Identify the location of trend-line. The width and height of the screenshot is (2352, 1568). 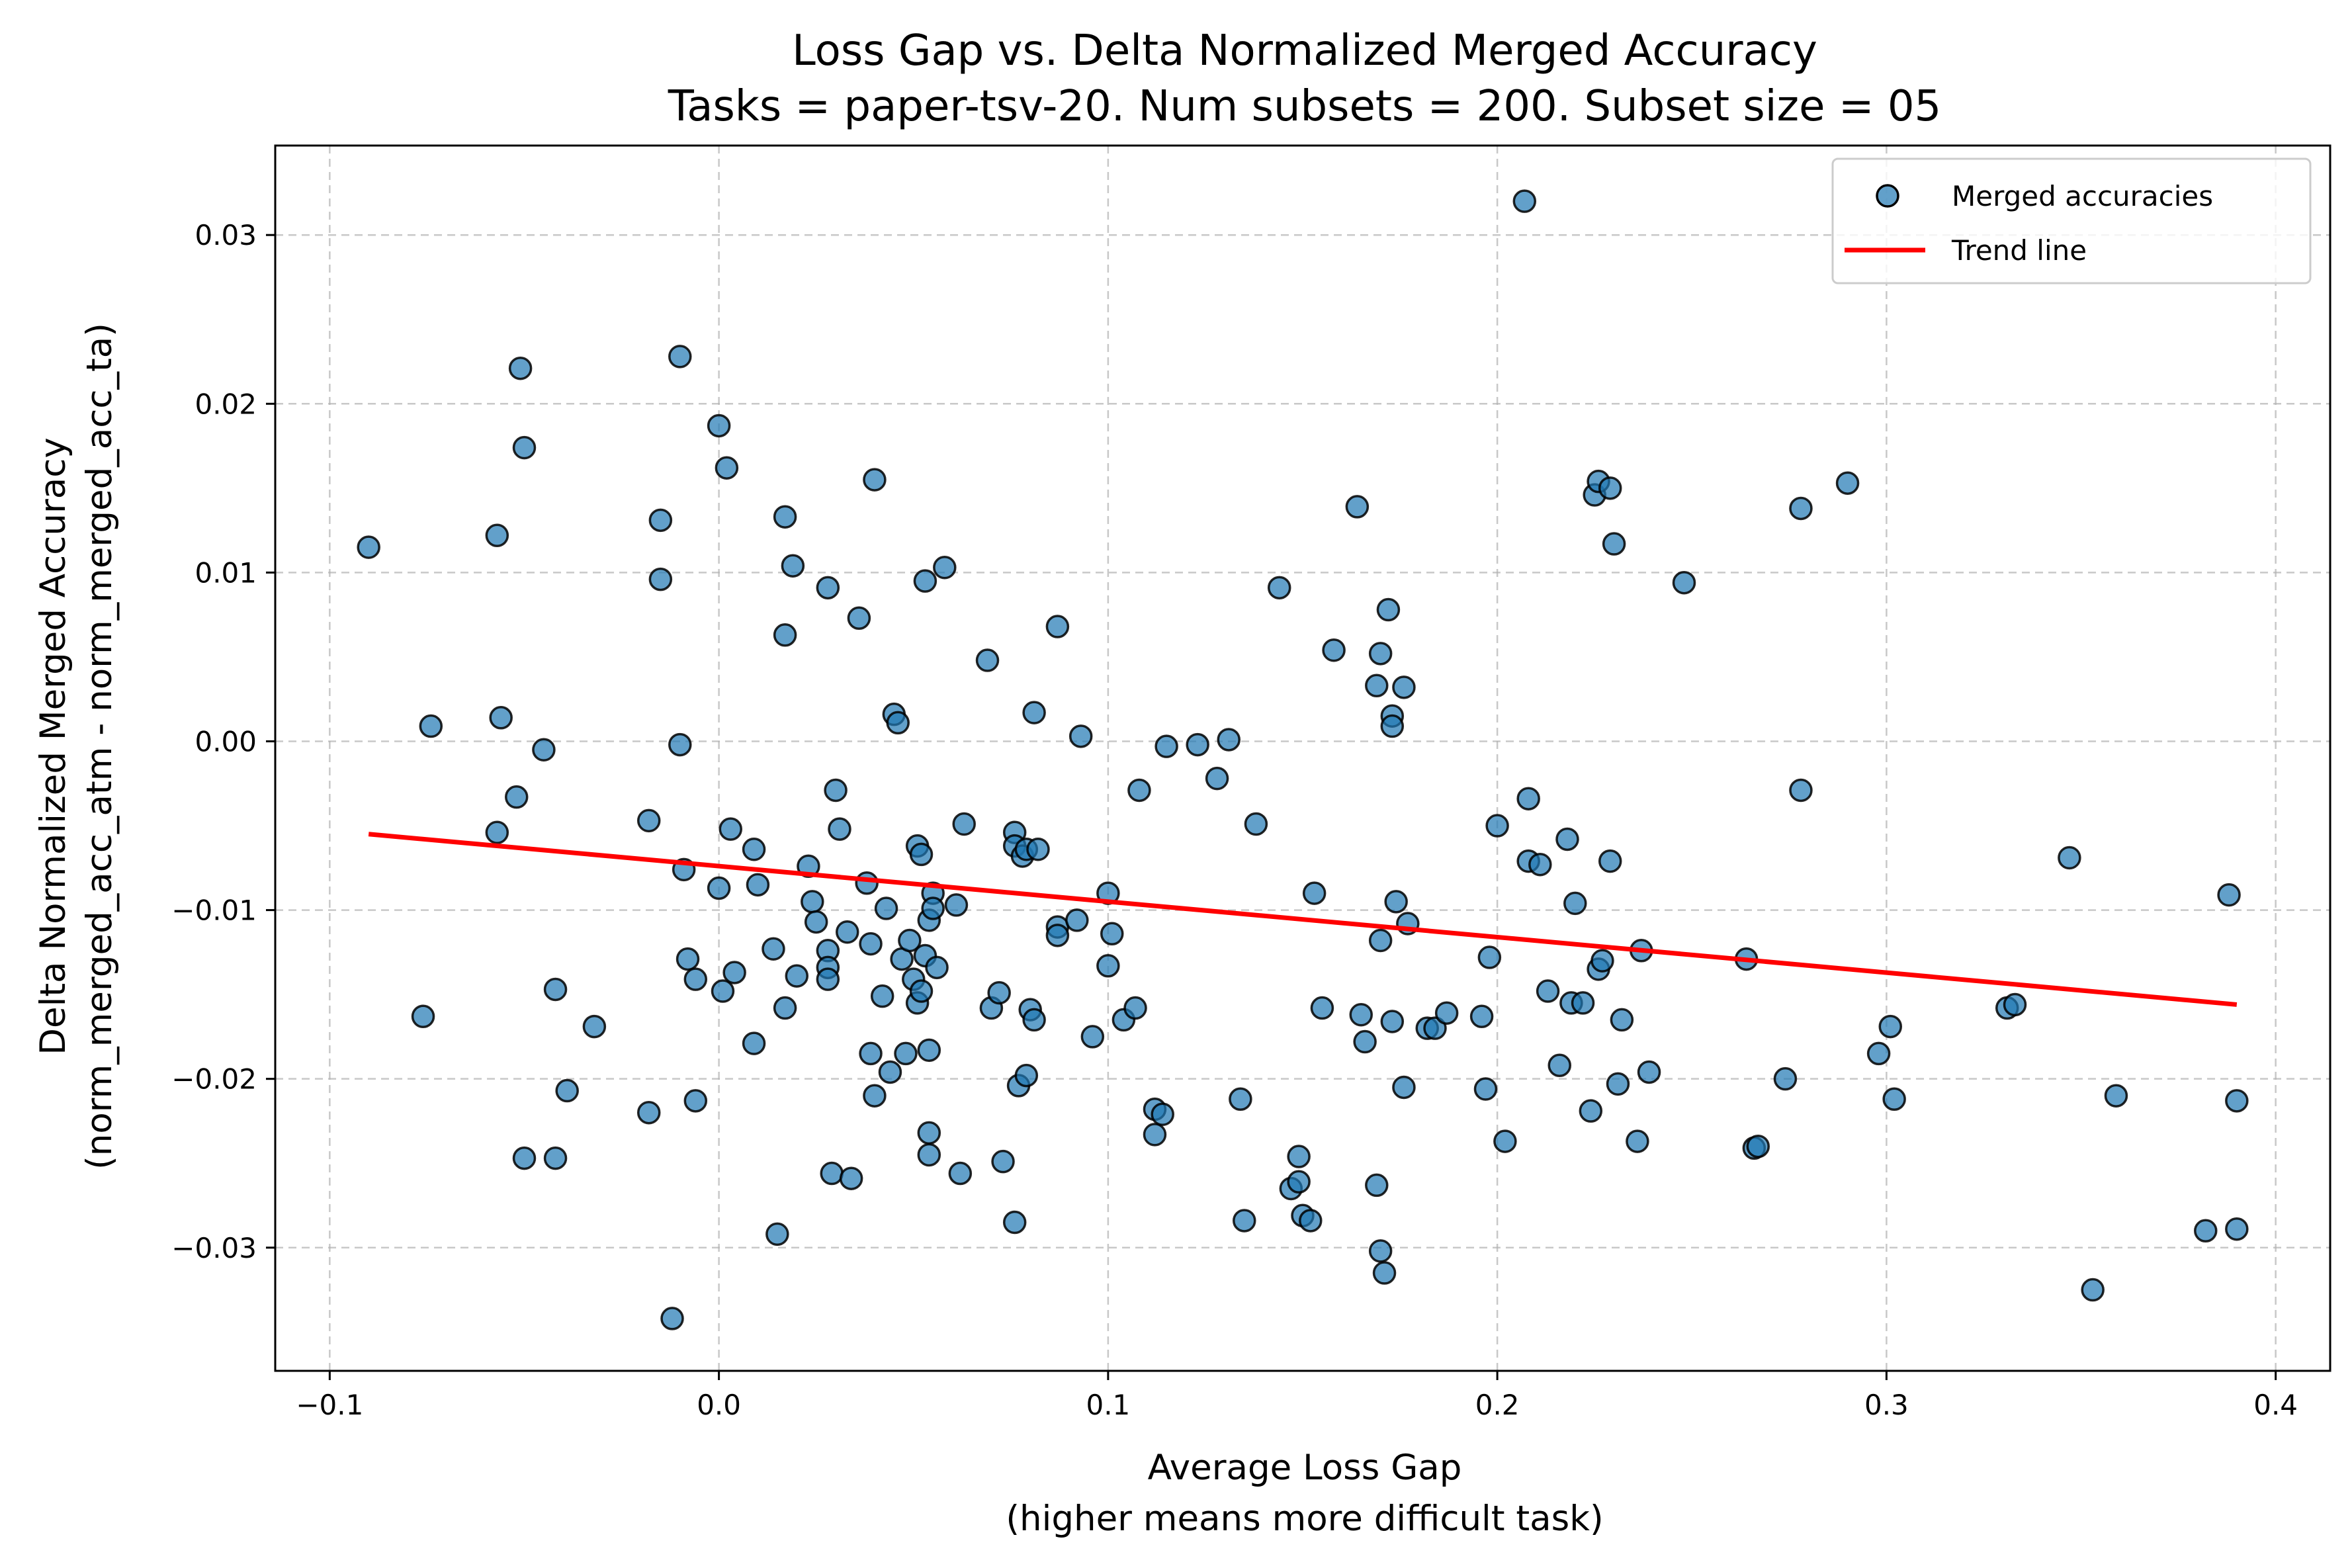
(1303, 920).